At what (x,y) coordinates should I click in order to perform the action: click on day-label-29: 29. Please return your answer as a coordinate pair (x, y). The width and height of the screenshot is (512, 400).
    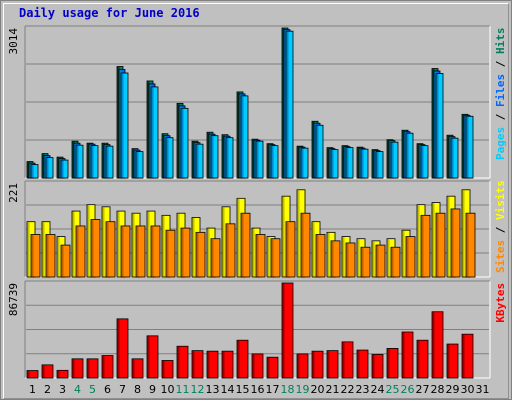
    Looking at the image, I should click on (453, 389).